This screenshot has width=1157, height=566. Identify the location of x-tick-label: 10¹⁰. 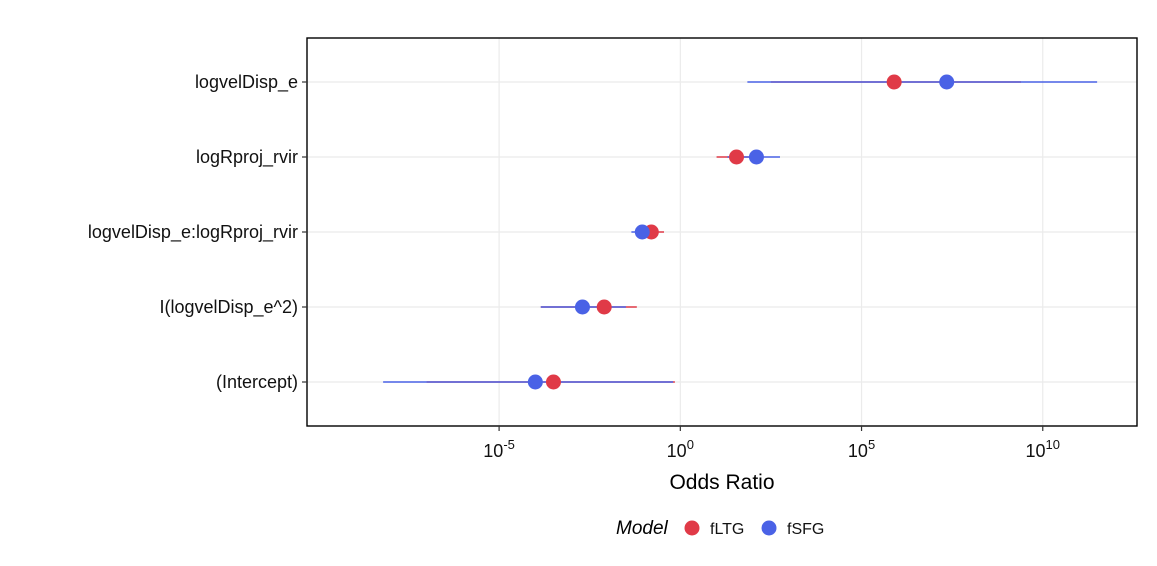
(1043, 449).